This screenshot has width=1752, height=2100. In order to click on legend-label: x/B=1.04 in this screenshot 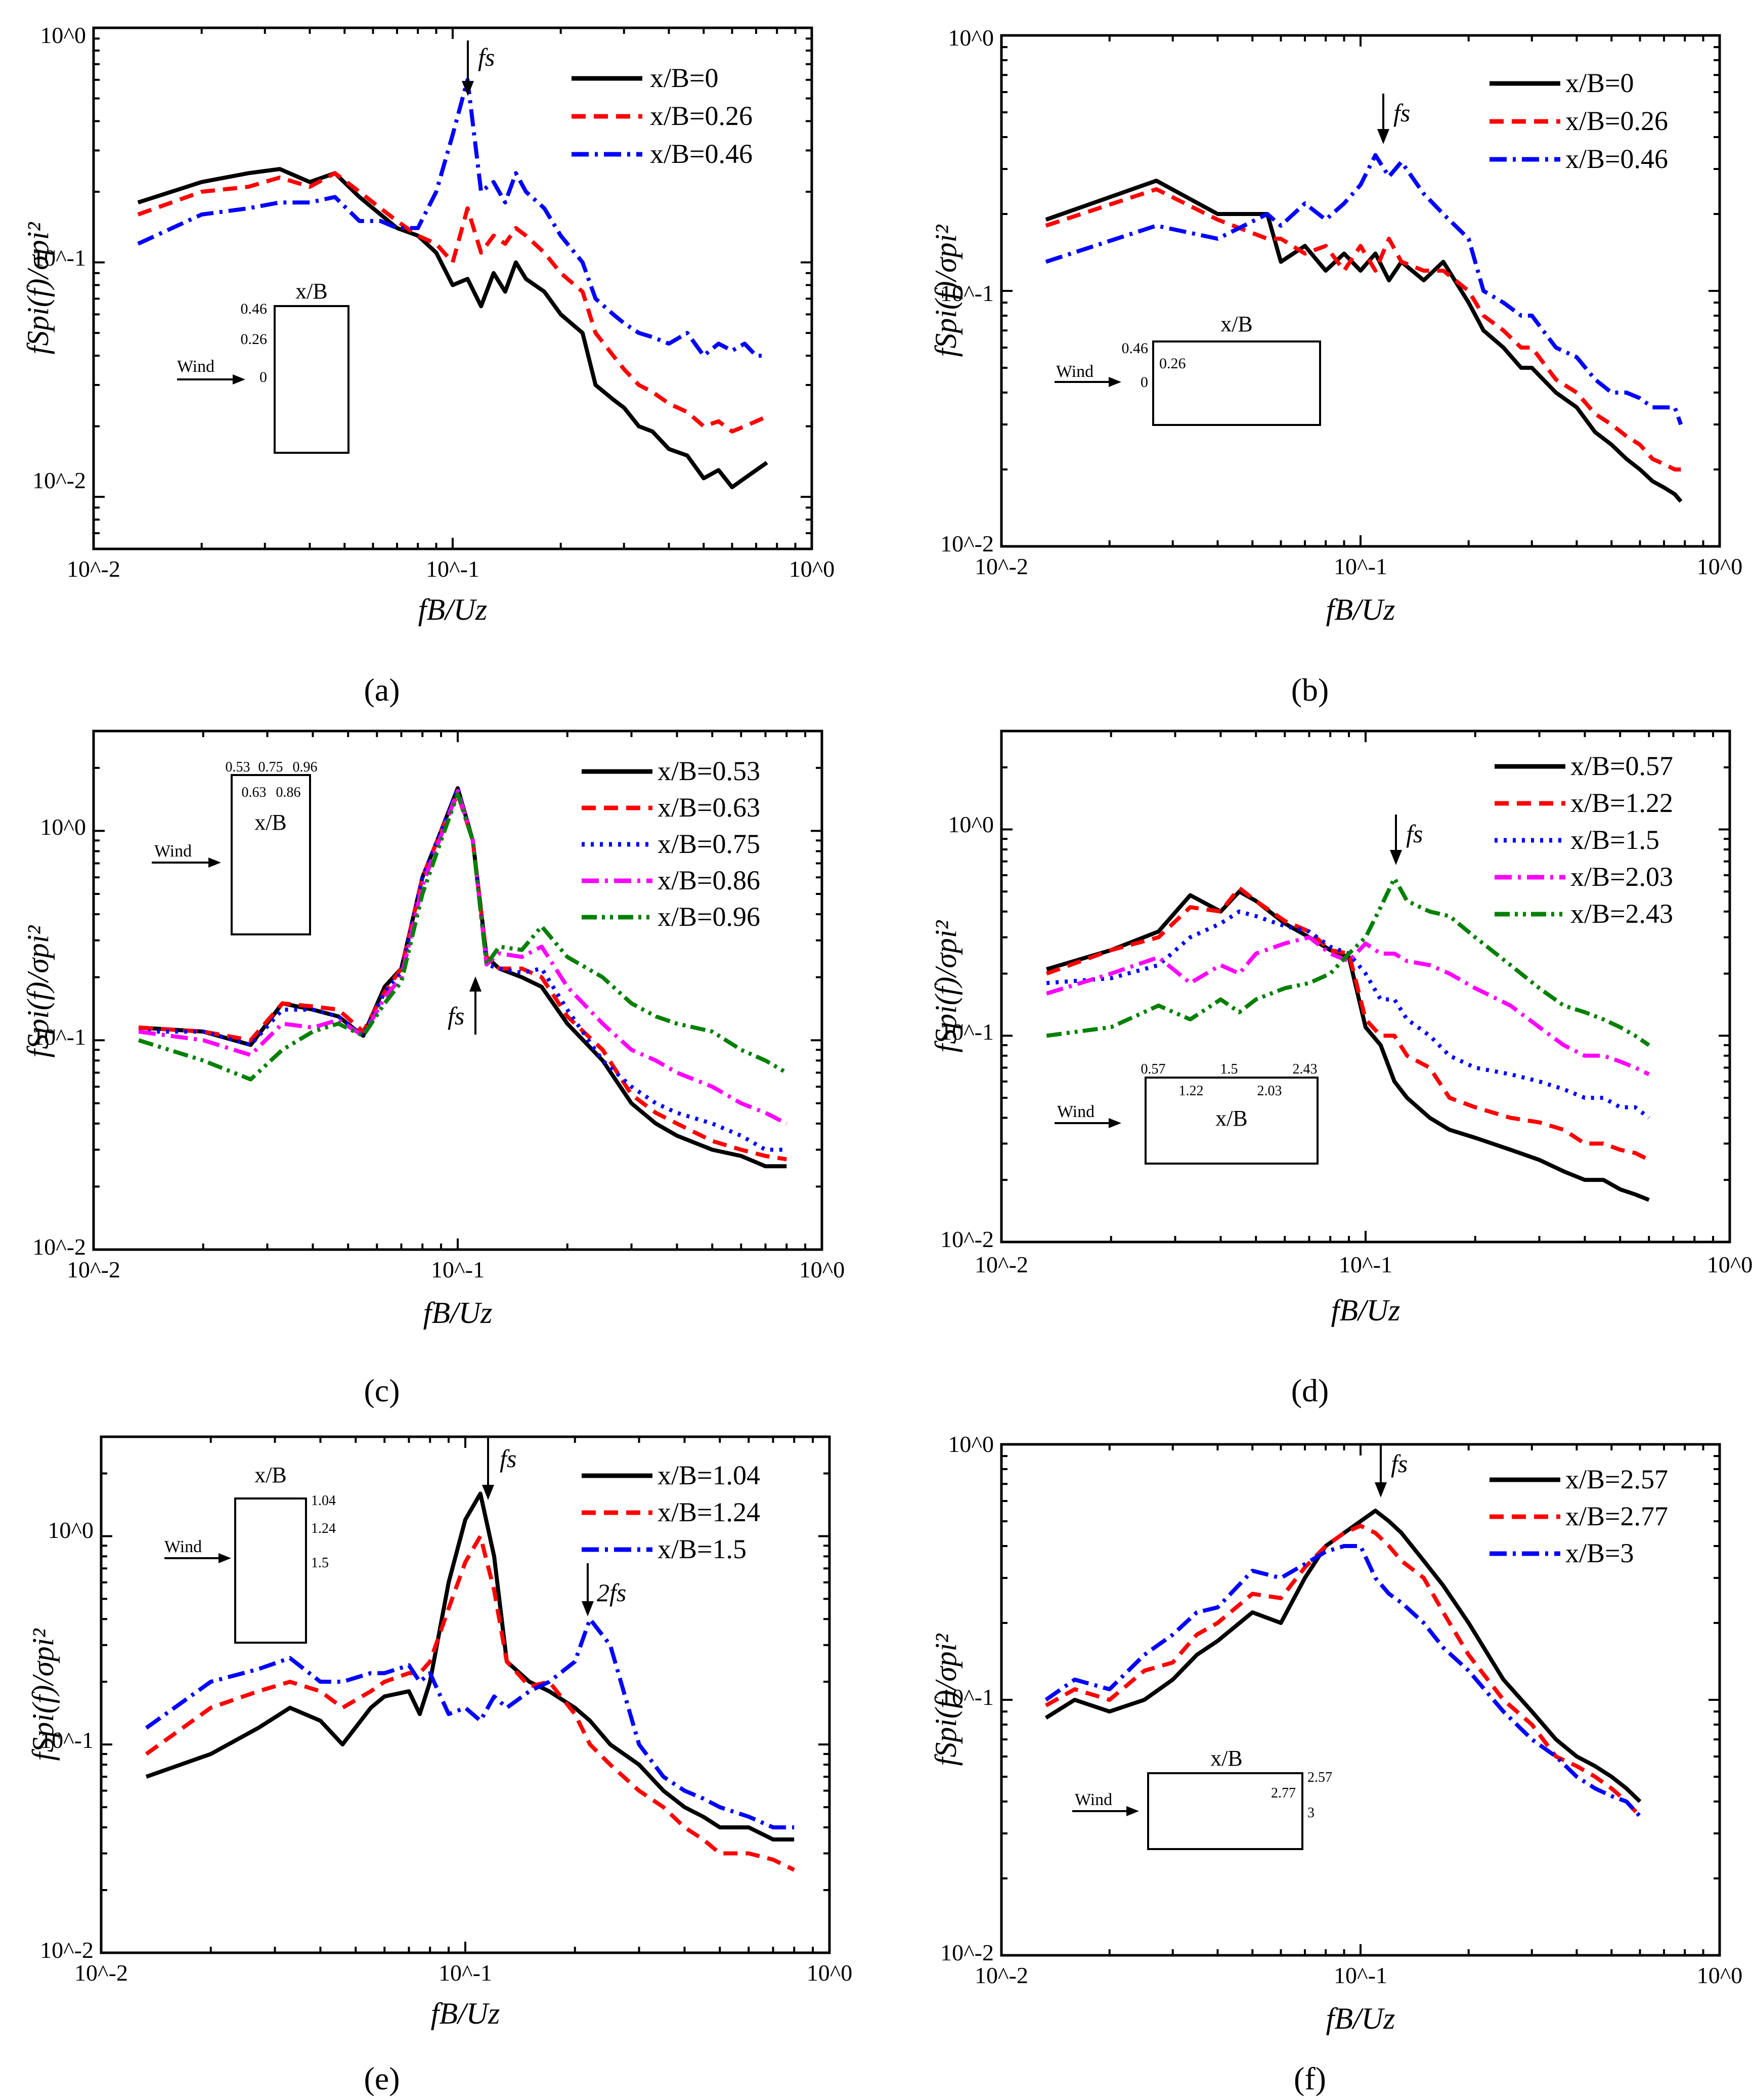, I will do `click(709, 1475)`.